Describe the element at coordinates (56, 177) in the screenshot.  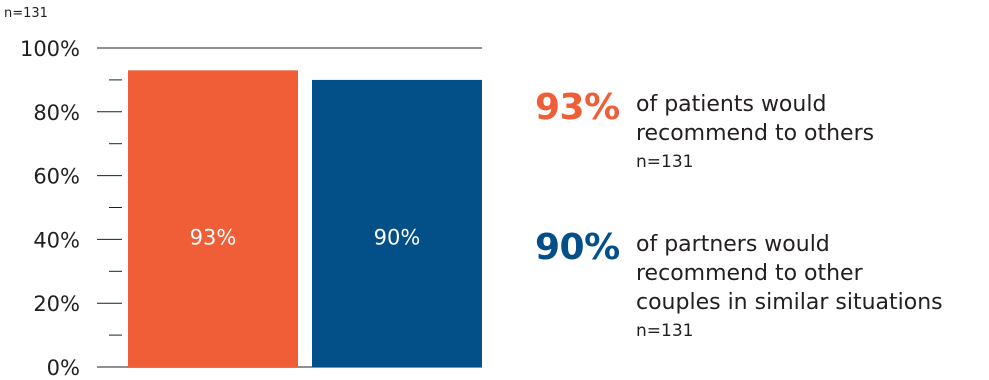
I see `y-tick-label: 60%` at that location.